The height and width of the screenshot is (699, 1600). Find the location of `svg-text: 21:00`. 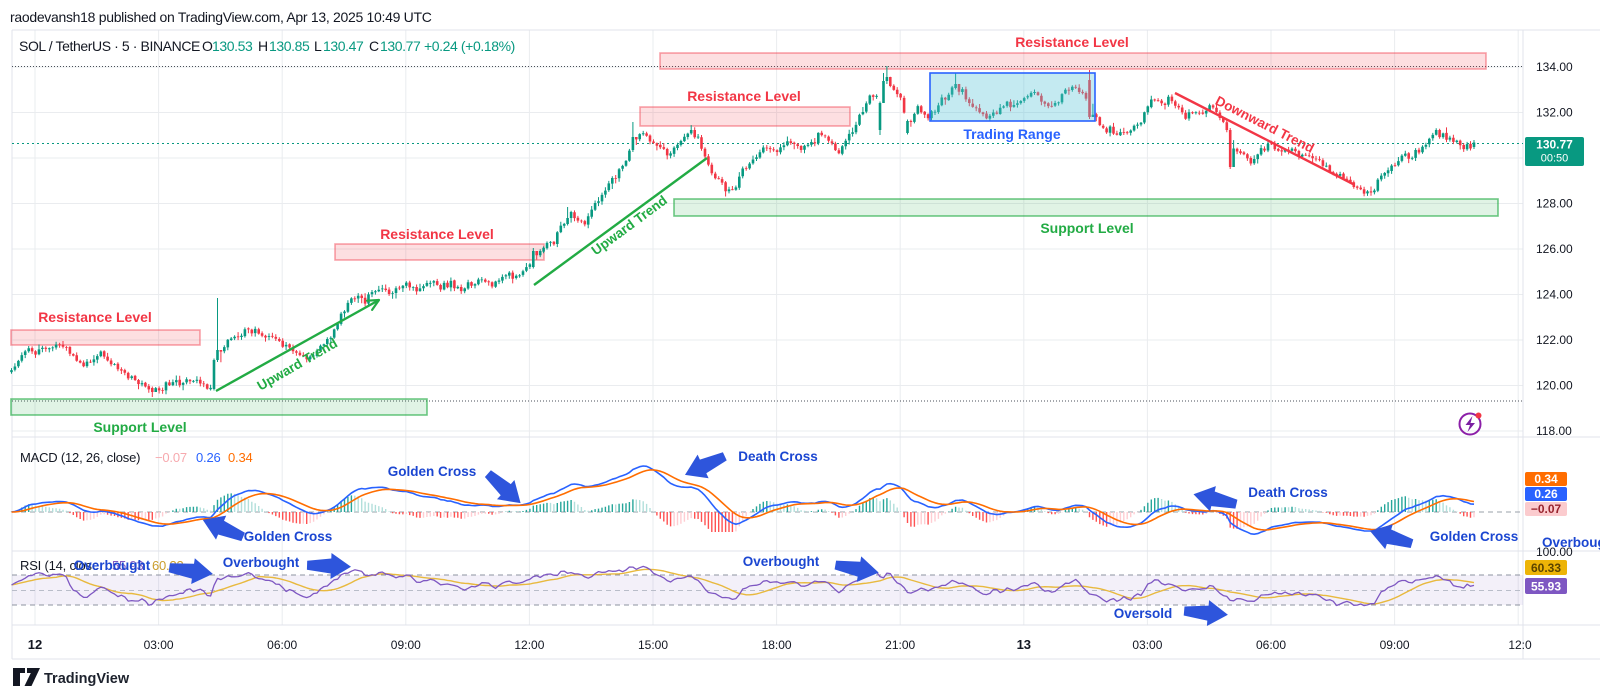

svg-text: 21:00 is located at coordinates (900, 645).